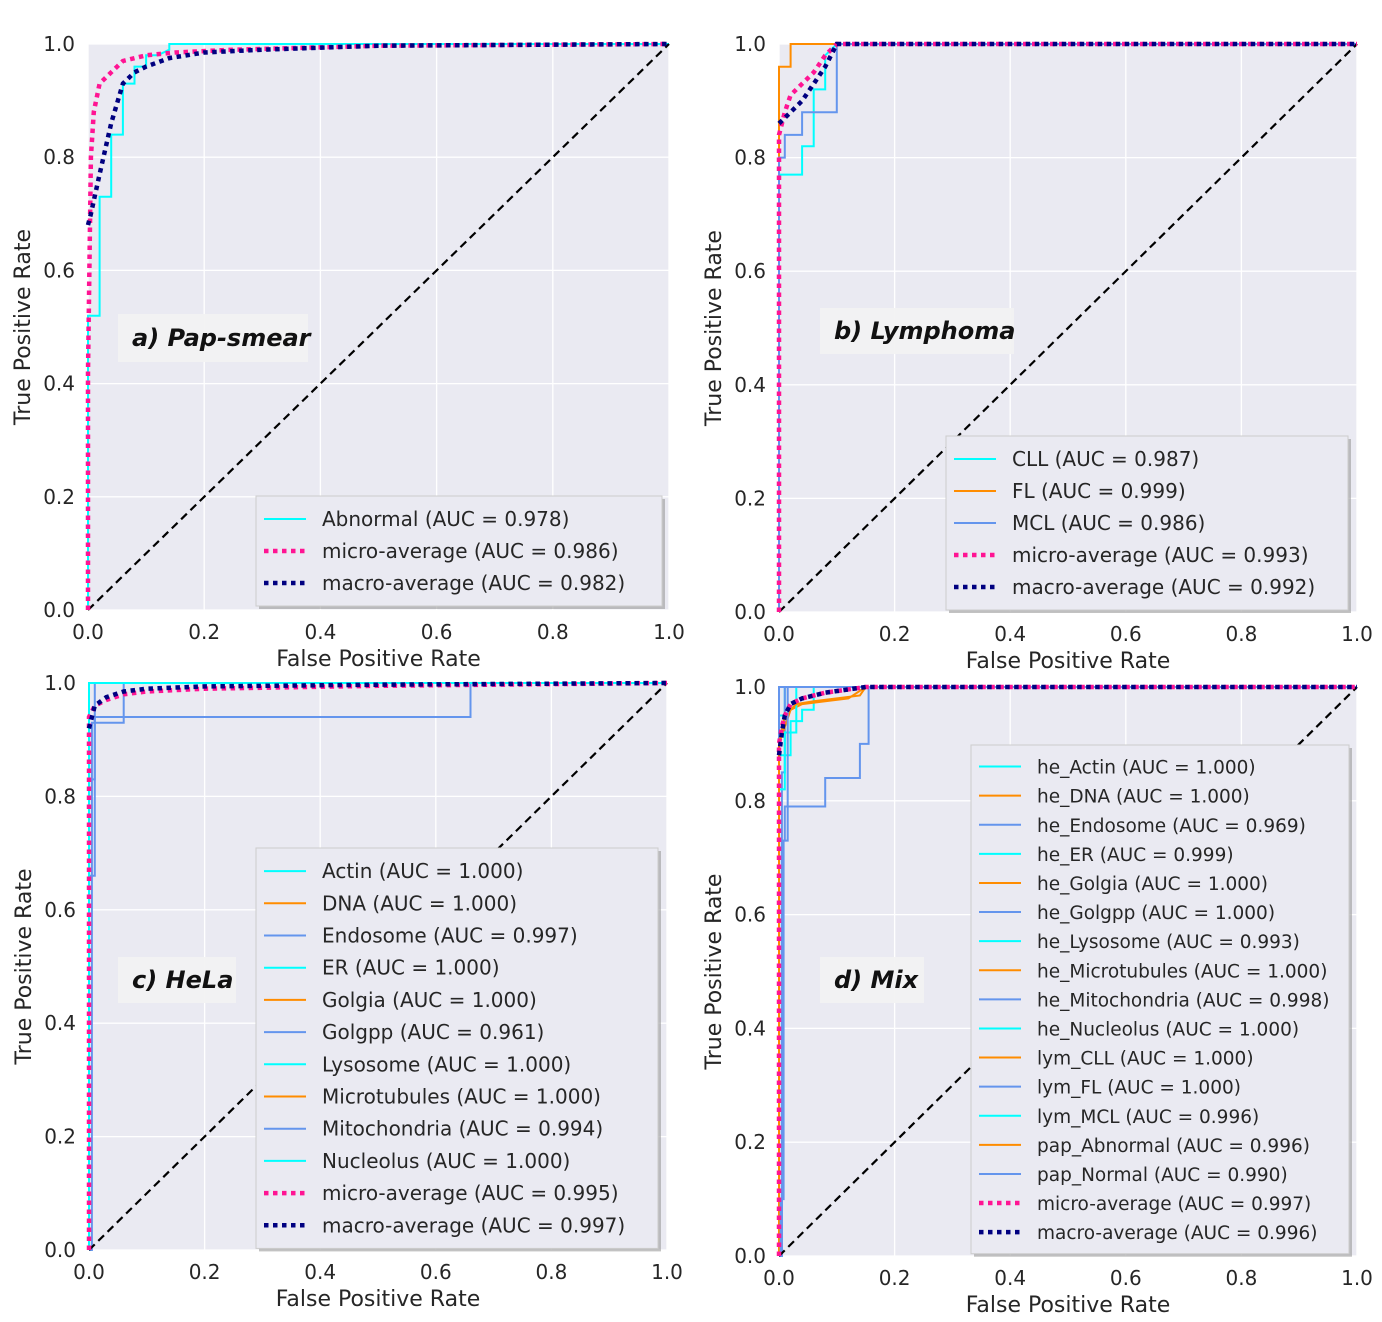  I want to click on legend-entry: Golgpp (AUC = 0.961), so click(433, 1032).